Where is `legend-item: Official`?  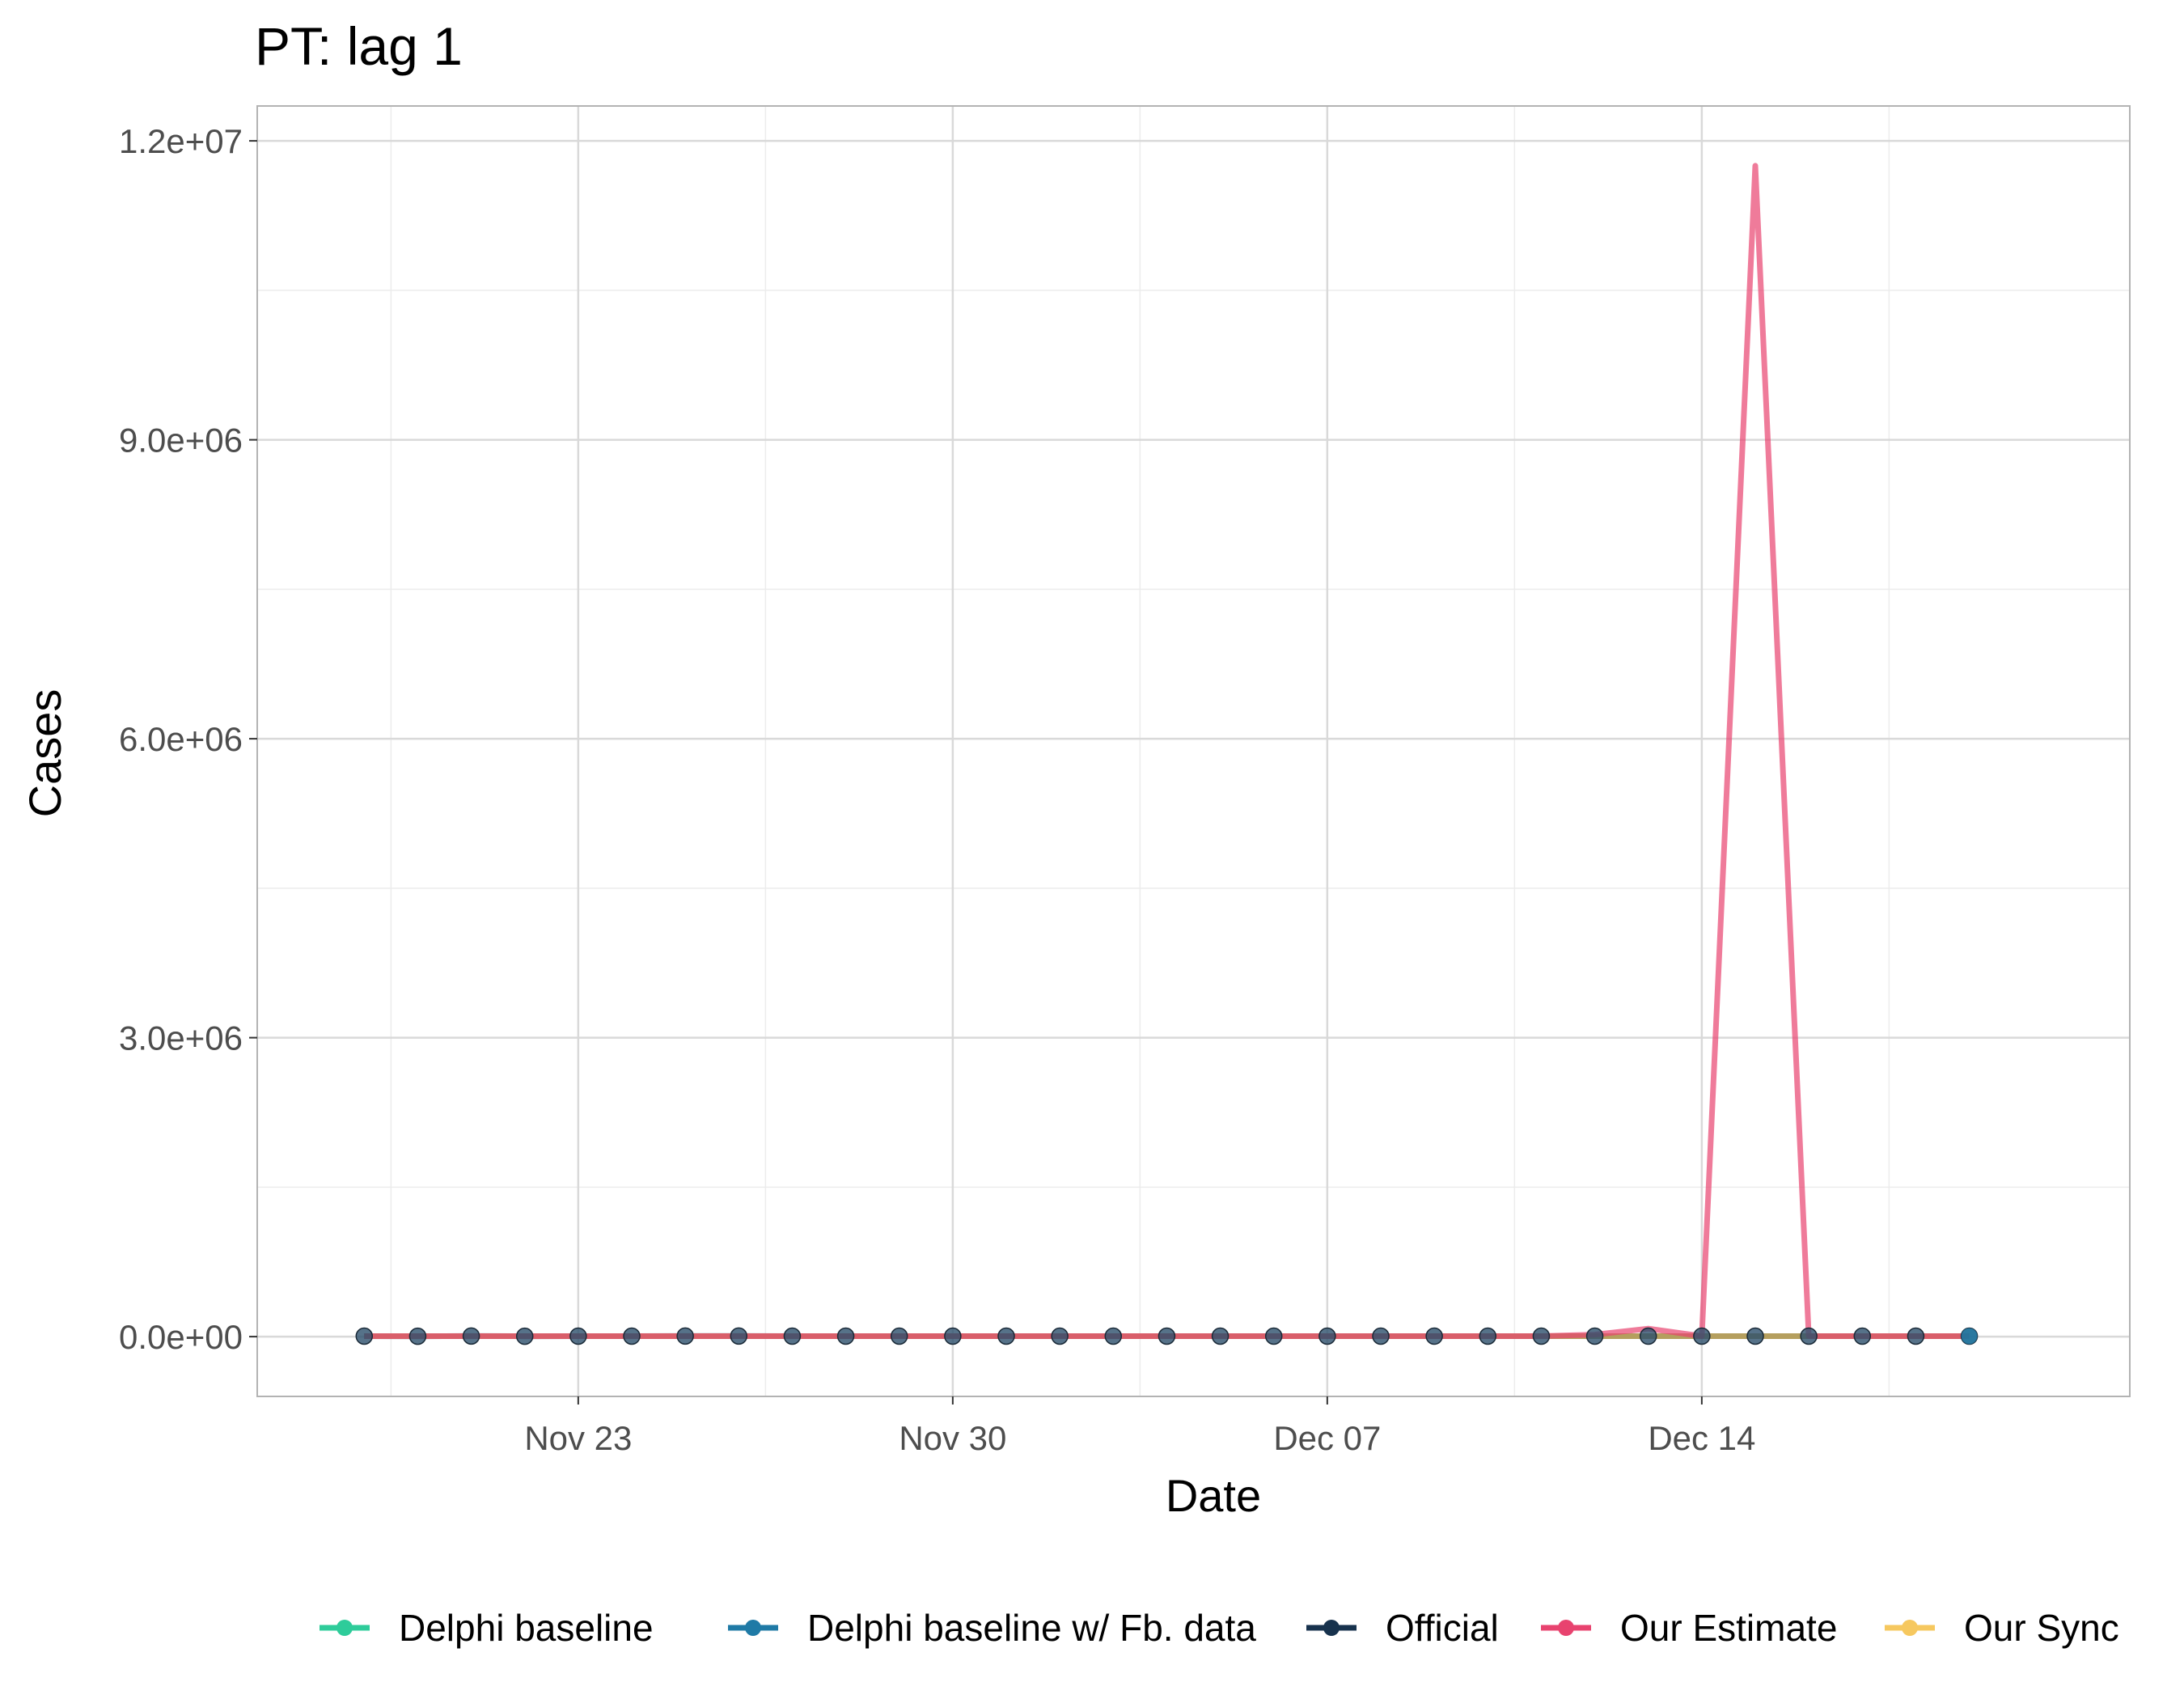
legend-item: Official is located at coordinates (1402, 1628).